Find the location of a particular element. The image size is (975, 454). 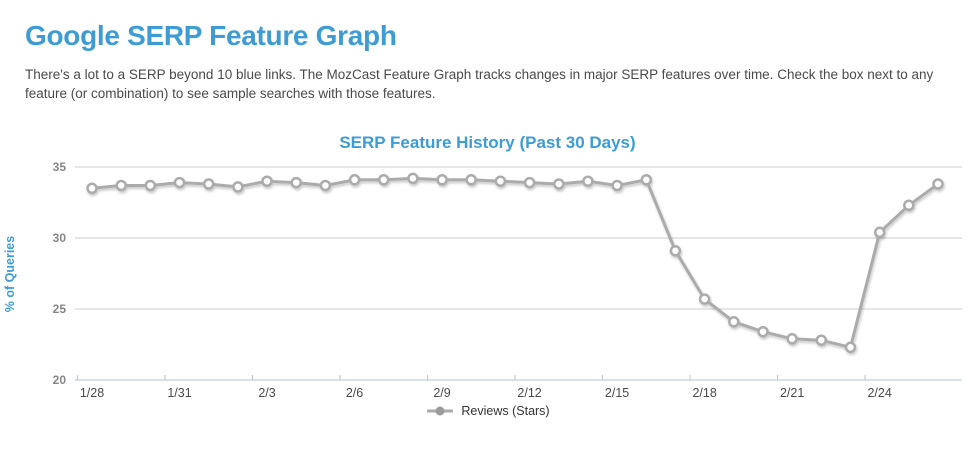

x-tick-label: 1/31 is located at coordinates (179, 393).